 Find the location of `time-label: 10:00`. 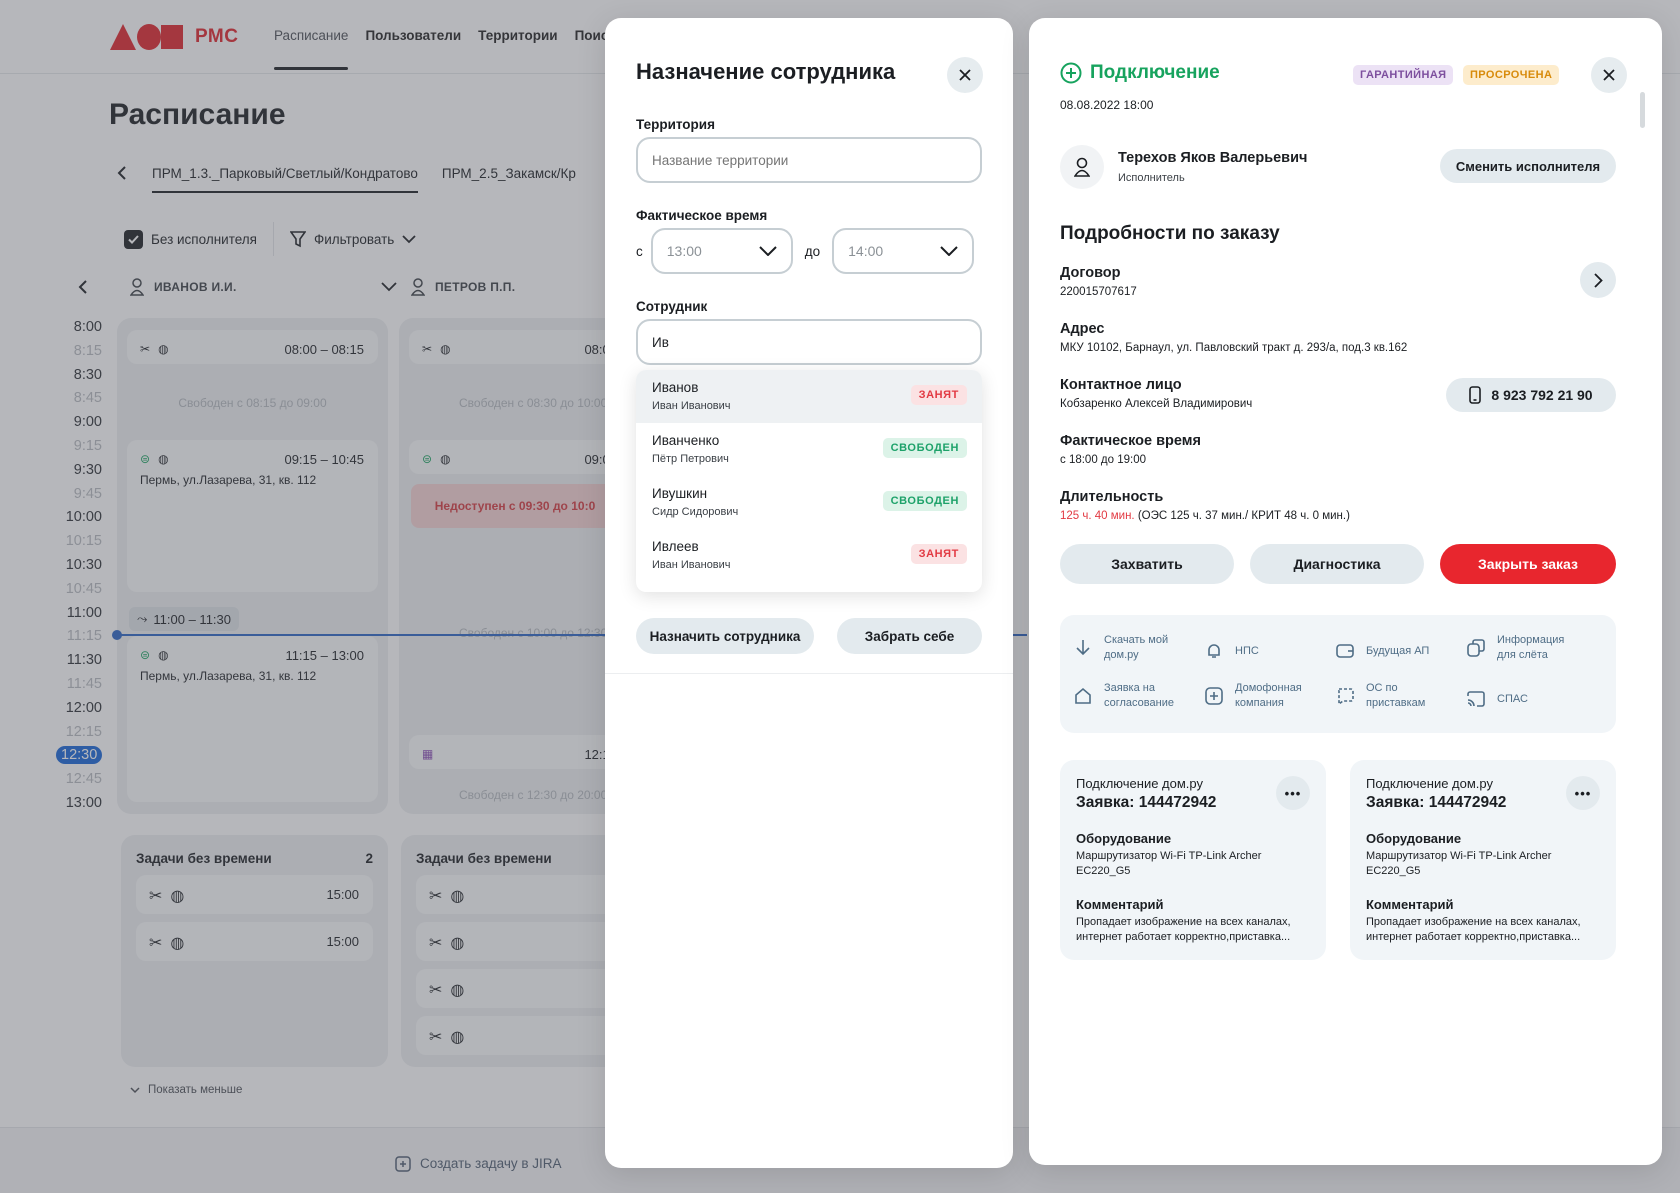

time-label: 10:00 is located at coordinates (83, 517).